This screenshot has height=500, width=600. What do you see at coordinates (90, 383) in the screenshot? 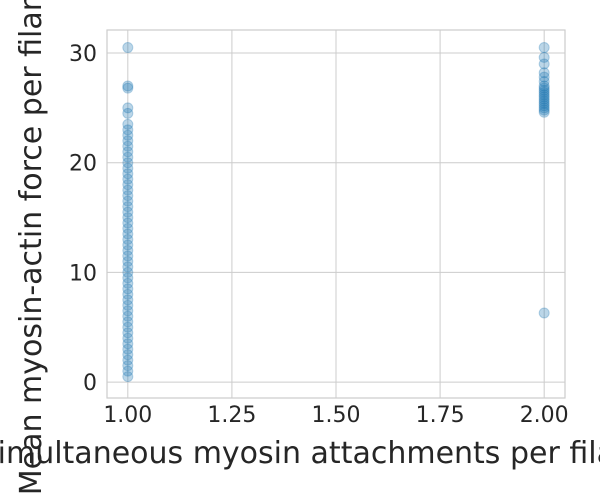
I see `y-tick-label: 0` at bounding box center [90, 383].